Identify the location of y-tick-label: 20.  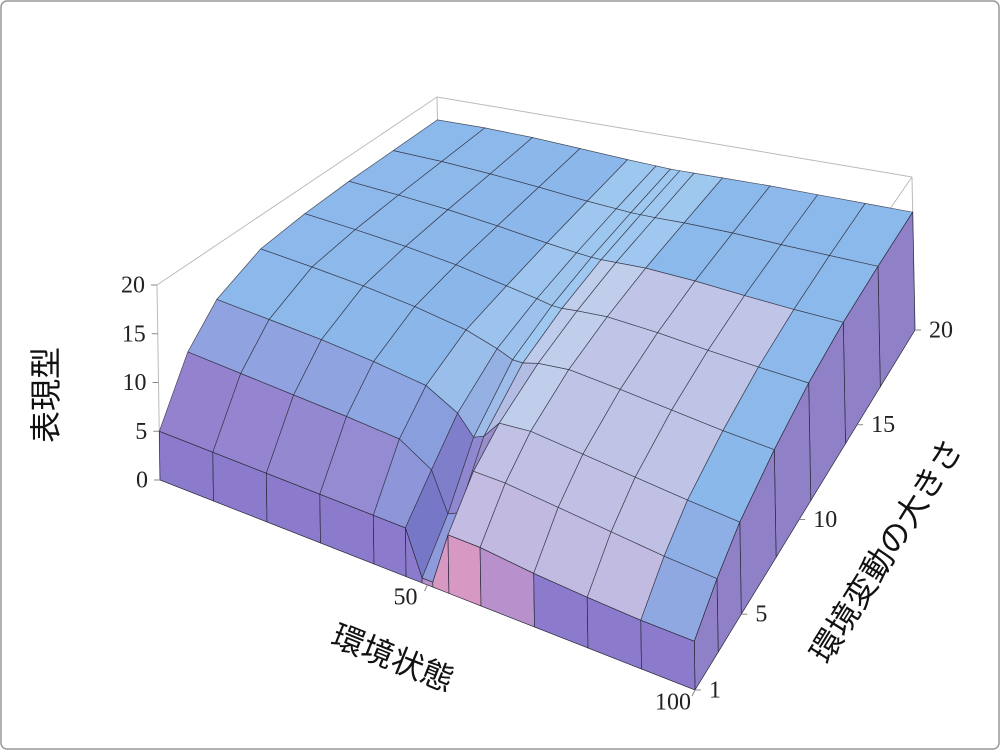
(941, 331).